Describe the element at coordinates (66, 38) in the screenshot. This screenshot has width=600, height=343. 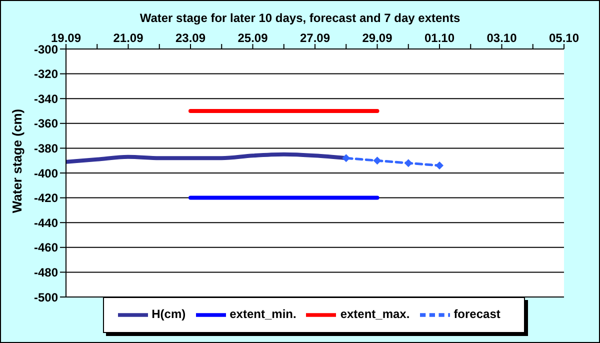
I see `x-tick-label: 19.09` at that location.